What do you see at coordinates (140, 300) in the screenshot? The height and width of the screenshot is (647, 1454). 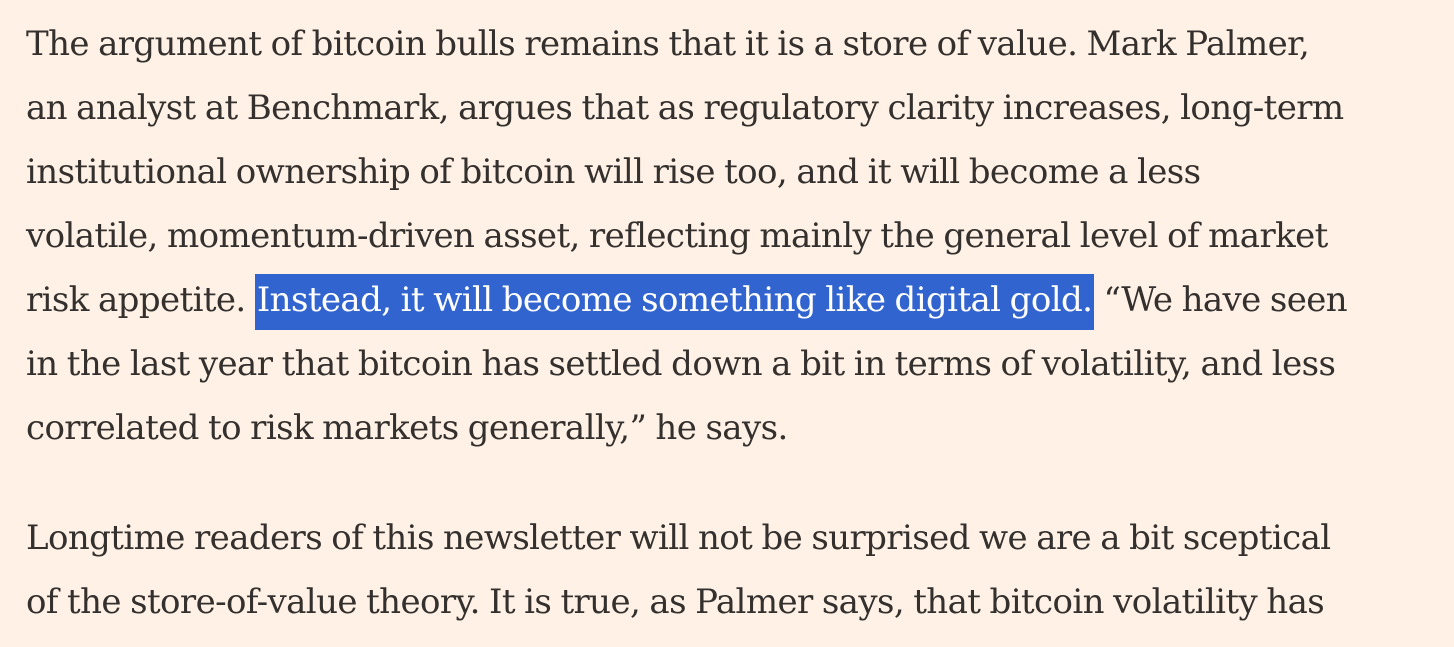 I see `line-5-text-before: risk appetite.` at bounding box center [140, 300].